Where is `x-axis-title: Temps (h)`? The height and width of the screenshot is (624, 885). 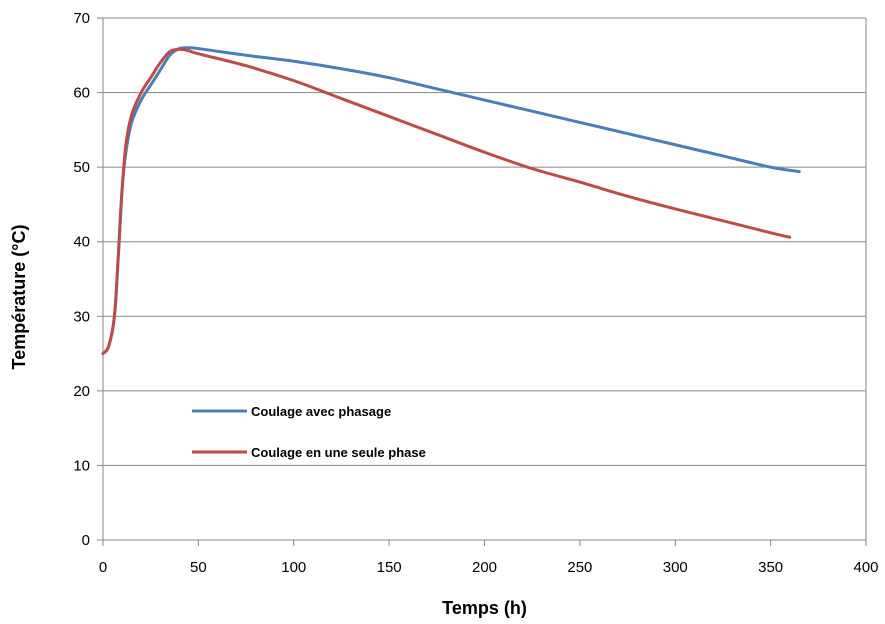
x-axis-title: Temps (h) is located at coordinates (484, 608).